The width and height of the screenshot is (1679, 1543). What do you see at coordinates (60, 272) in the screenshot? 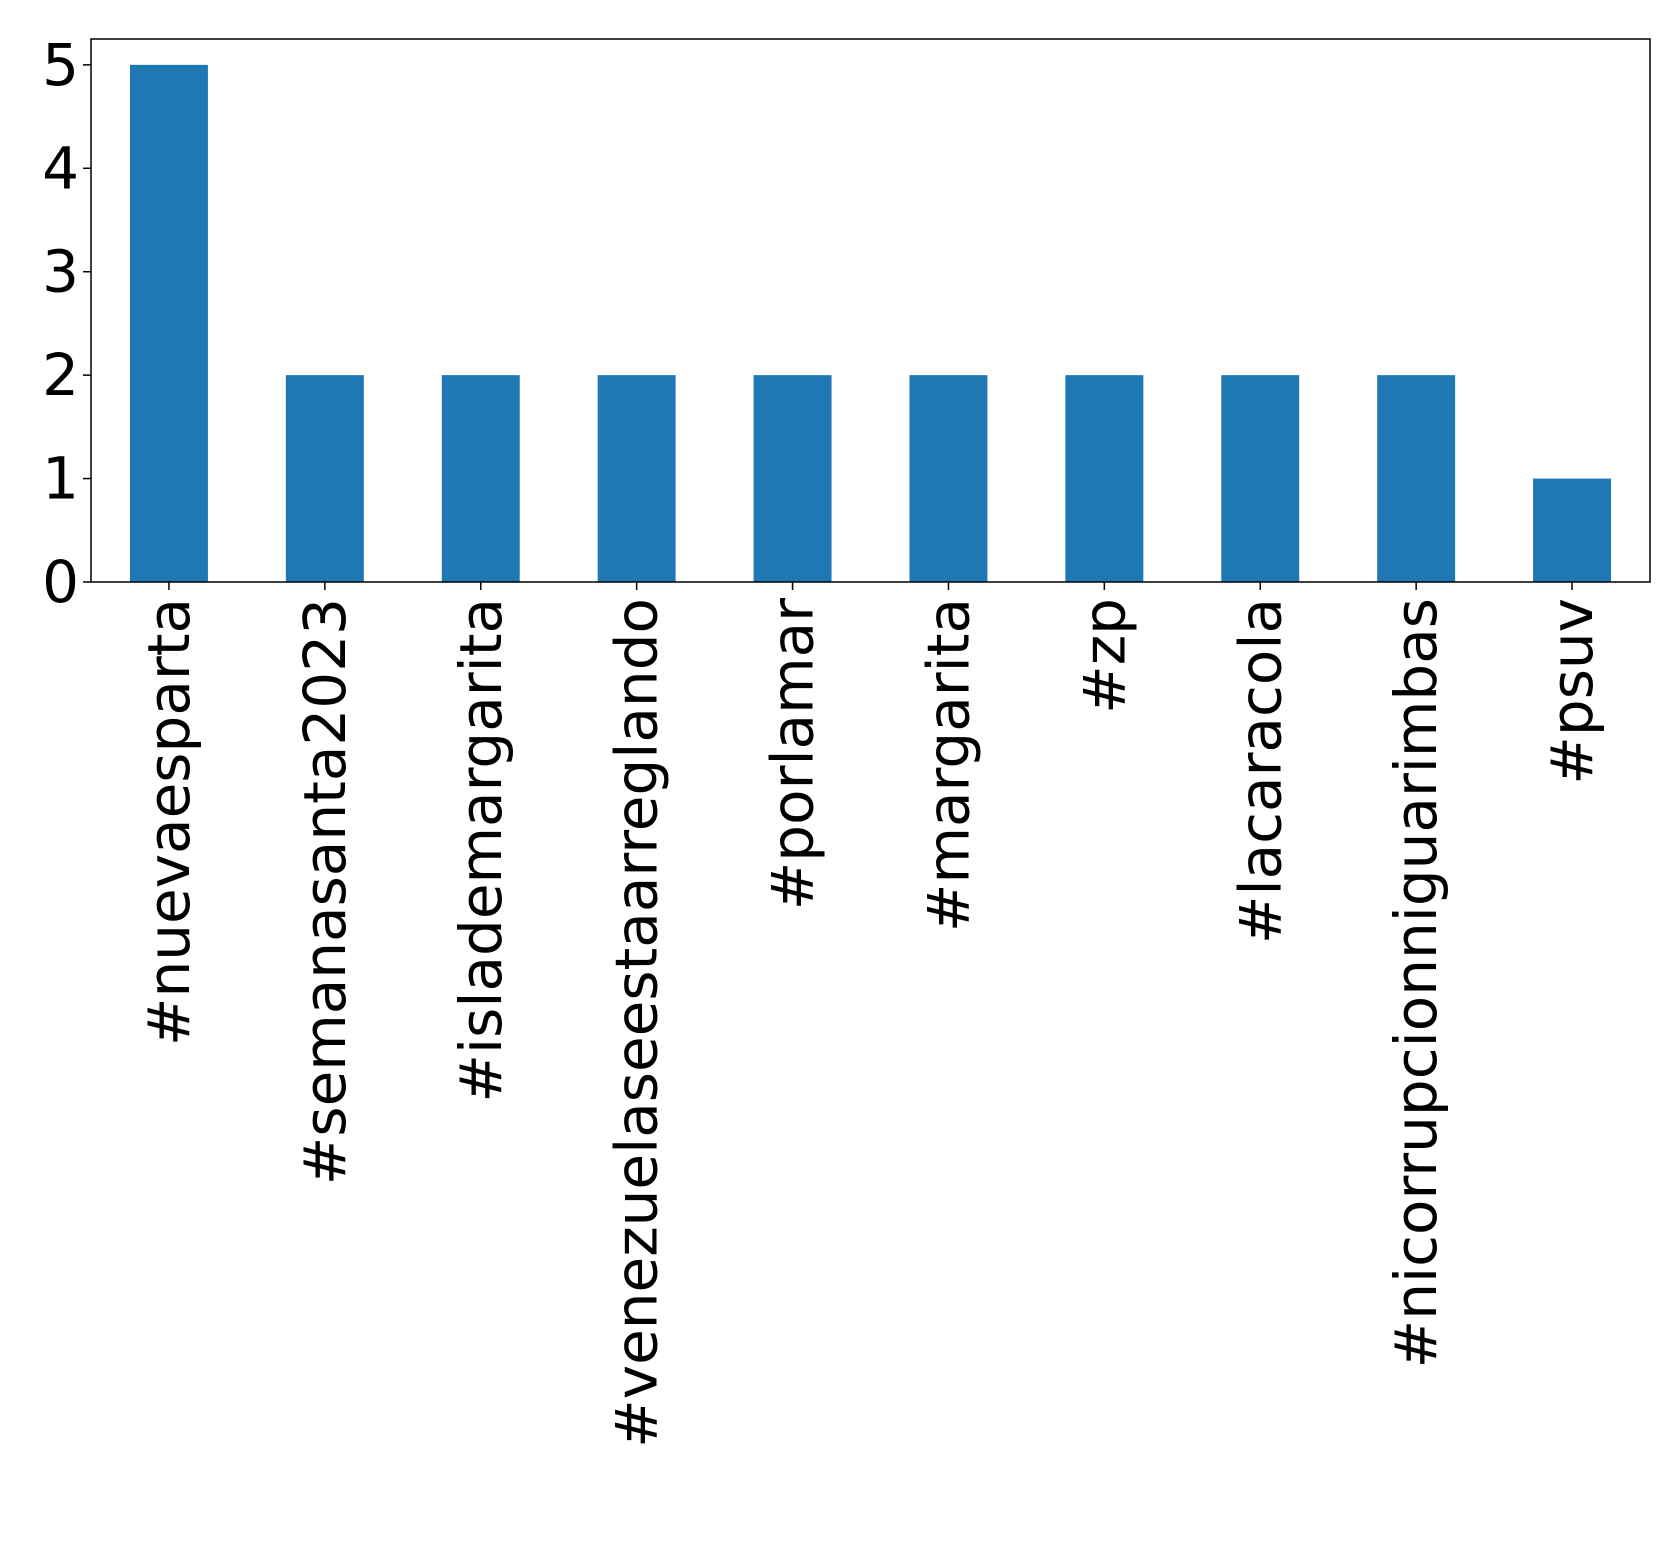
I see `y-tick-label: 3` at bounding box center [60, 272].